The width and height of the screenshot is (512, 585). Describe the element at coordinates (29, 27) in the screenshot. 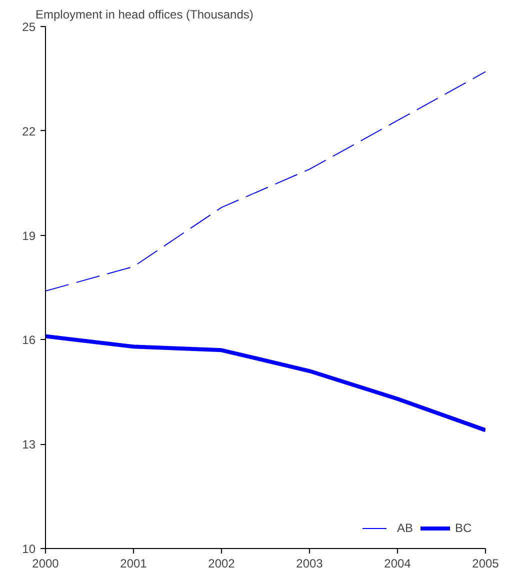

I see `y-tick-label: 25` at that location.